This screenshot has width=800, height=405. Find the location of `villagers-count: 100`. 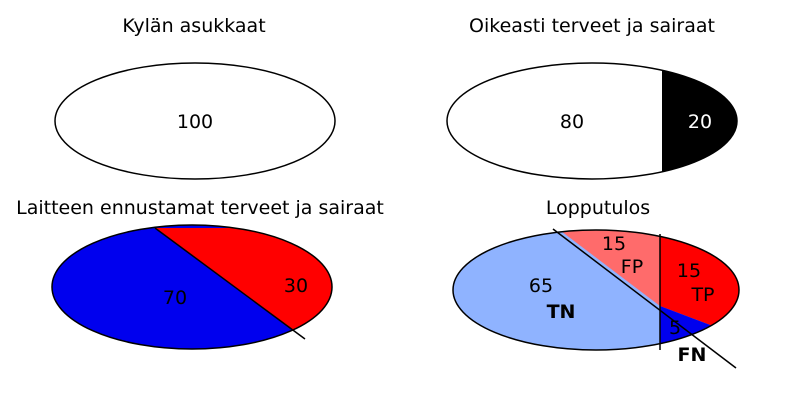

villagers-count: 100 is located at coordinates (195, 122).